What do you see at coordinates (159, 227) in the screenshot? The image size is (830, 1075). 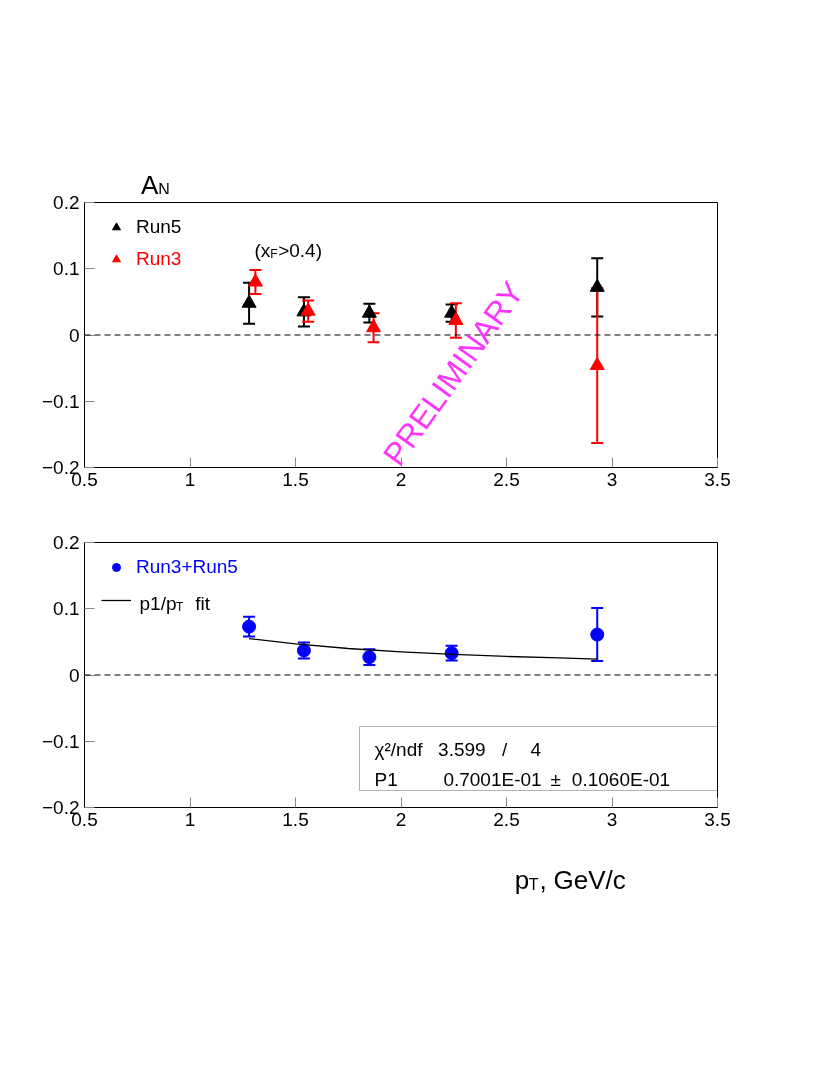 I see `legend-label: Run5` at bounding box center [159, 227].